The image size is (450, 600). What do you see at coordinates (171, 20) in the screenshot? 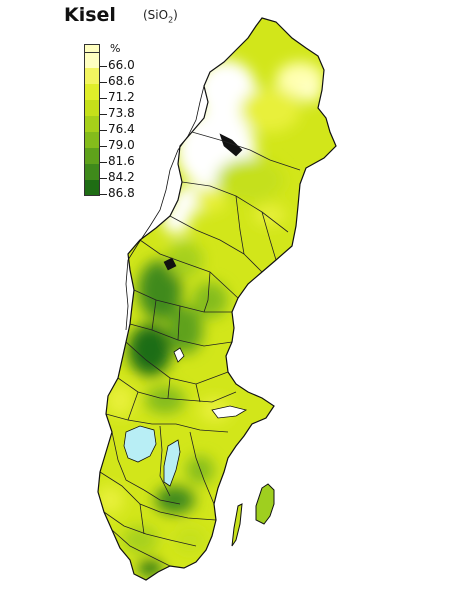
I see `formula-subscript: 2` at bounding box center [171, 20].